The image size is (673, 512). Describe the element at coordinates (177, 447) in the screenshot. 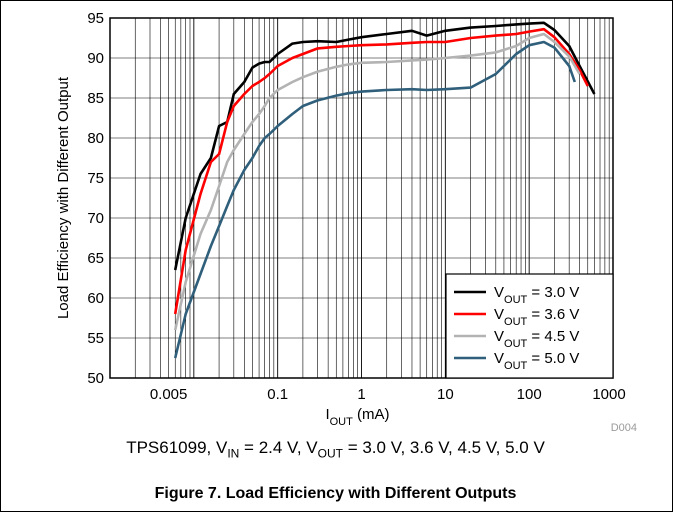

I see `caption-prefix: TPS61099, V` at that location.